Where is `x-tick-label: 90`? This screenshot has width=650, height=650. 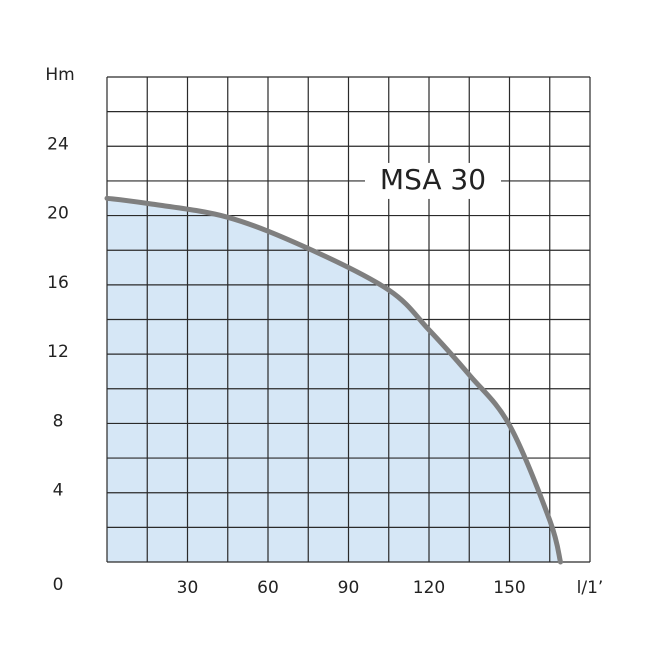
x-tick-label: 90 is located at coordinates (349, 588).